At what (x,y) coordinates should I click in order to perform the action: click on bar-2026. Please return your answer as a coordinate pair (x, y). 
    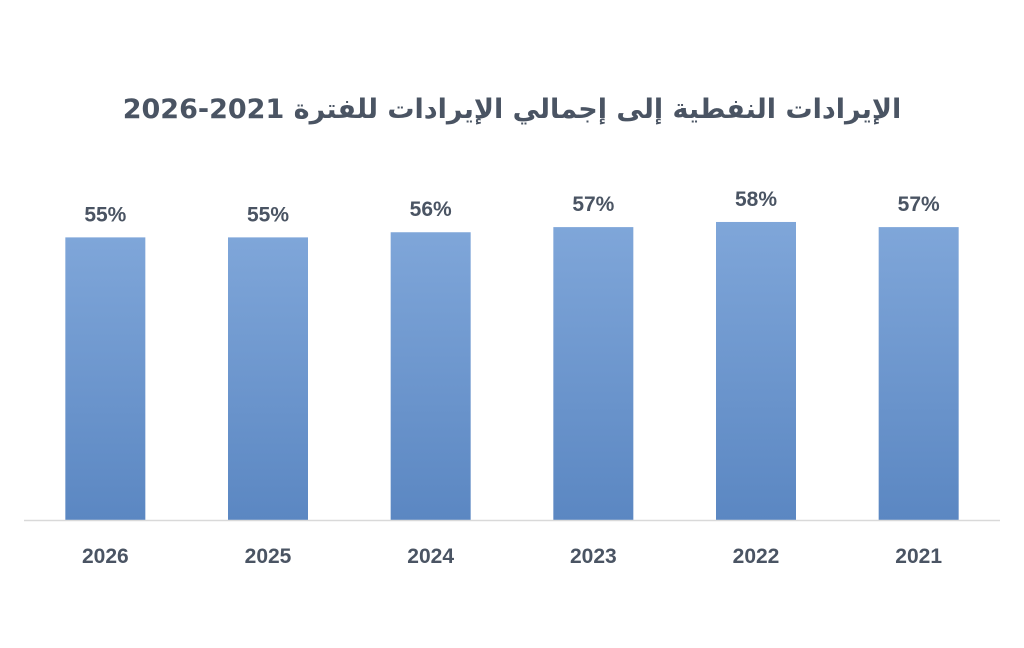
    Looking at the image, I should click on (105, 378).